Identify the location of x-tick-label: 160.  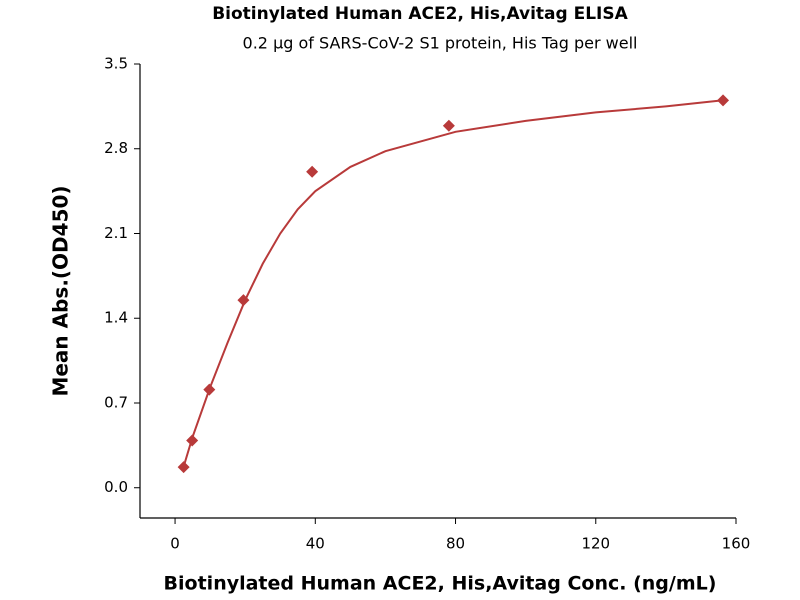
(736, 544).